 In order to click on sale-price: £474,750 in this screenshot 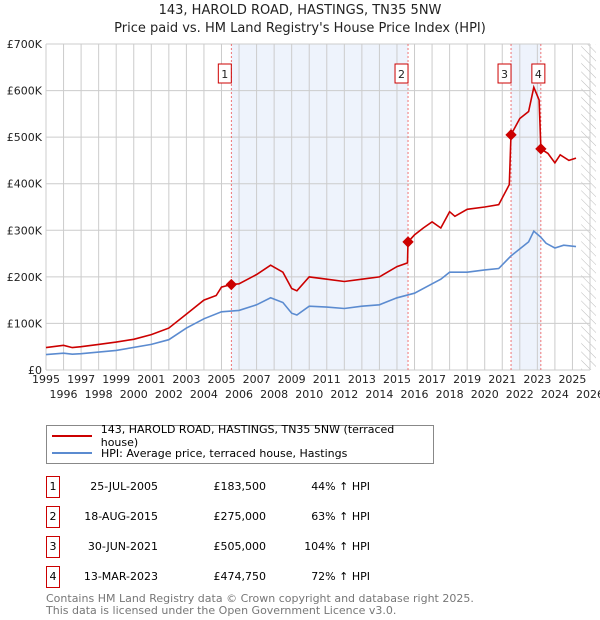, I will do `click(240, 576)`.